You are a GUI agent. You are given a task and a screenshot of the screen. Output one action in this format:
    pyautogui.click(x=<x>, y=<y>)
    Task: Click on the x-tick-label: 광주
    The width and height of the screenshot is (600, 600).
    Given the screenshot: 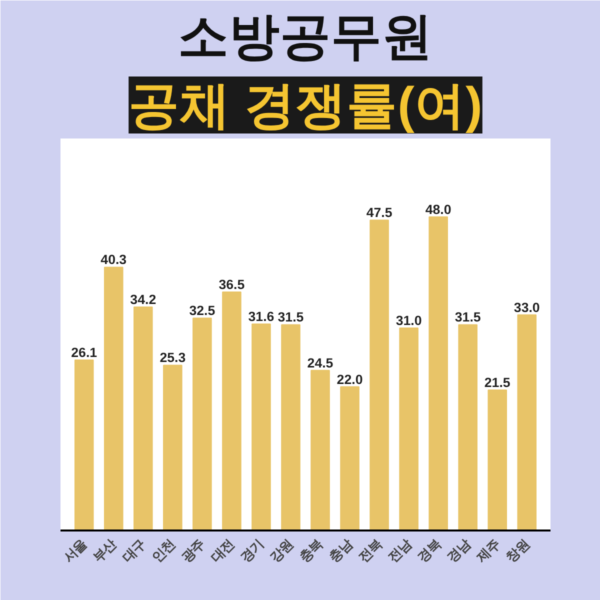 What is the action you would take?
    pyautogui.click(x=193, y=551)
    